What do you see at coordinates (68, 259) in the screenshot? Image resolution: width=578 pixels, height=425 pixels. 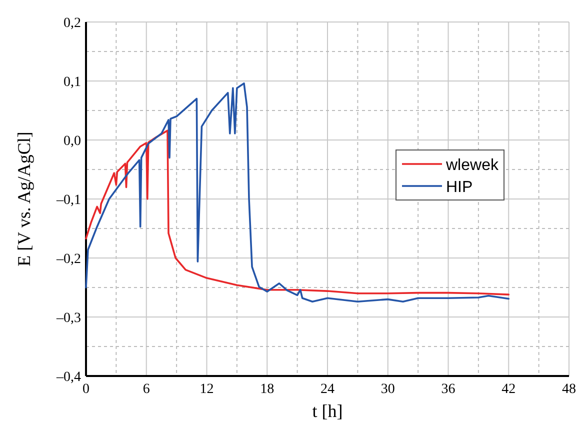 I see `y-tick-label: –0,2` at bounding box center [68, 259].